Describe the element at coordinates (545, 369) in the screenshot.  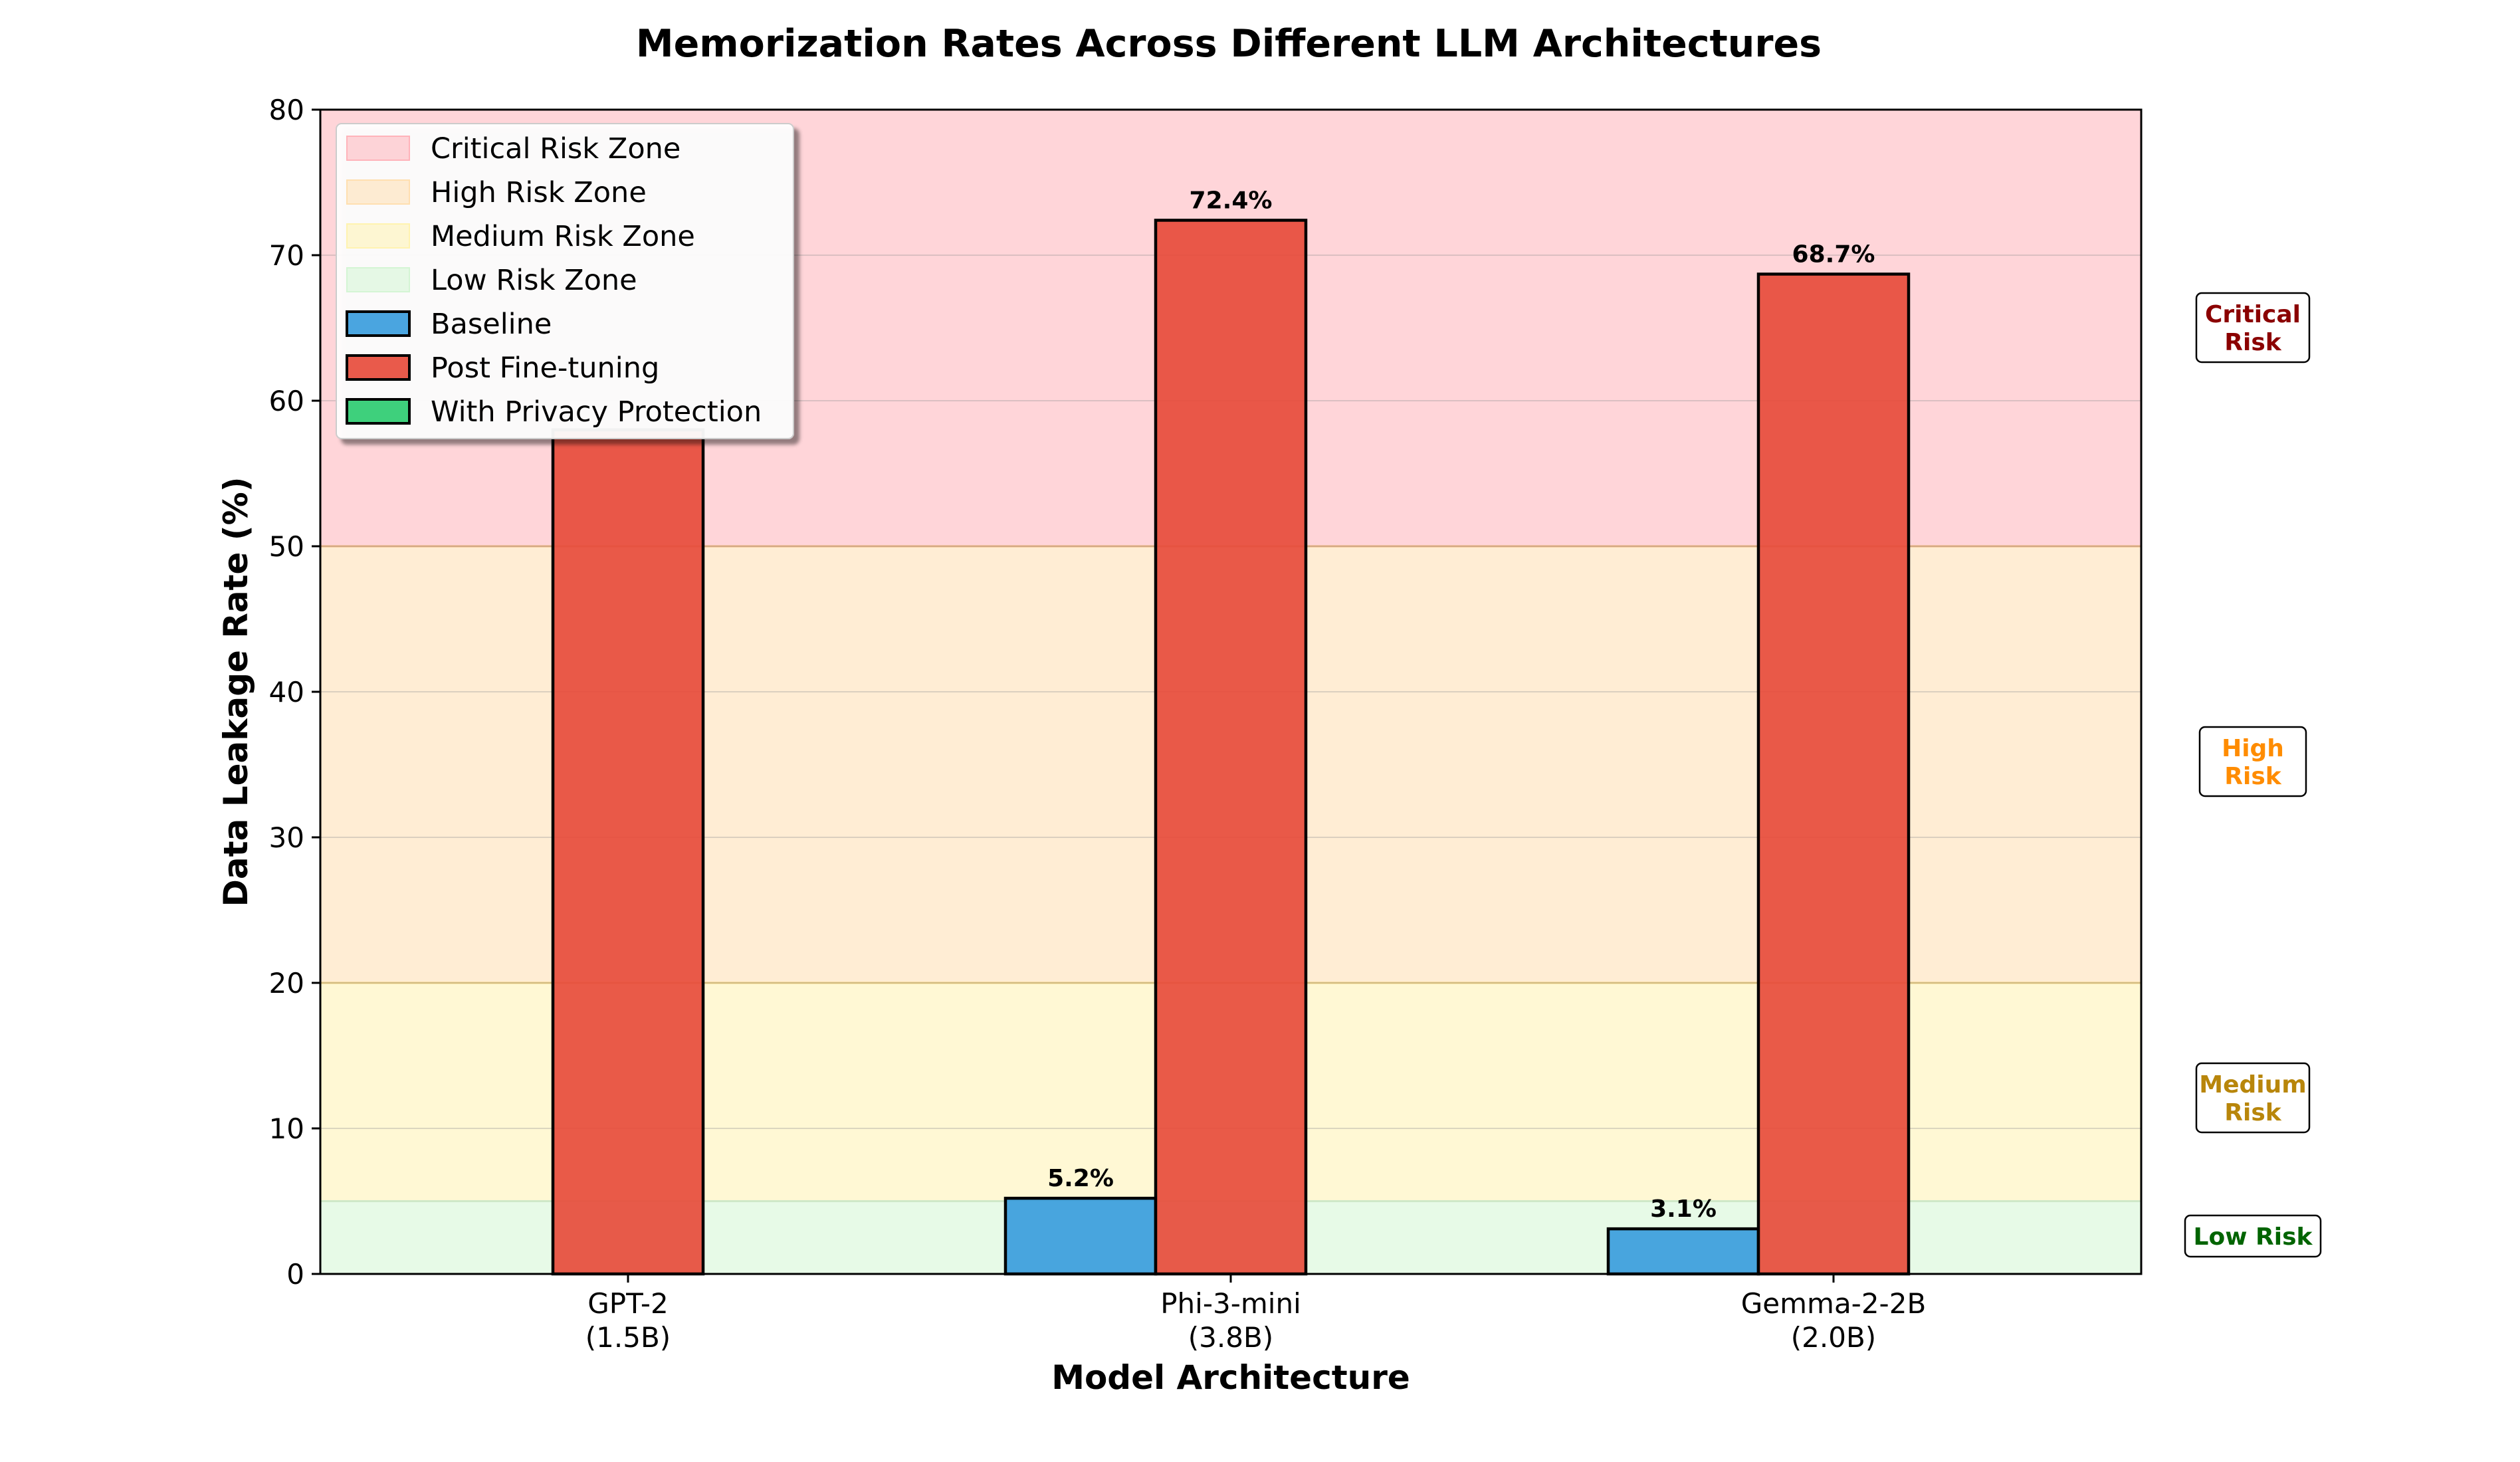
I see `legend-entry: Post Fine-tuning` at that location.